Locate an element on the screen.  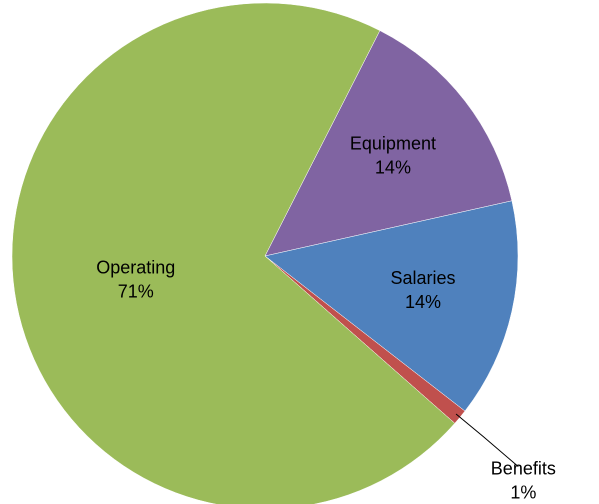
leader-line is located at coordinates (487, 440).